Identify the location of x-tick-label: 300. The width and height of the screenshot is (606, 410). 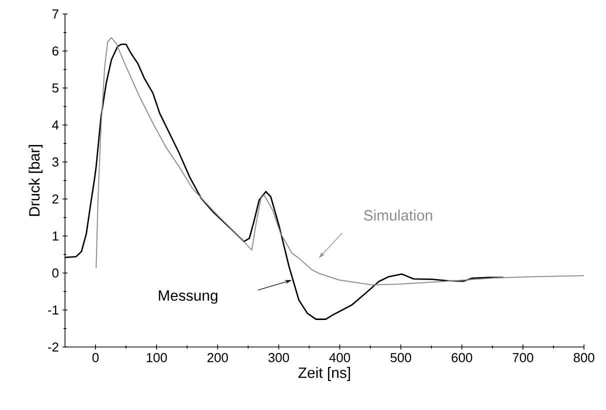
(279, 357).